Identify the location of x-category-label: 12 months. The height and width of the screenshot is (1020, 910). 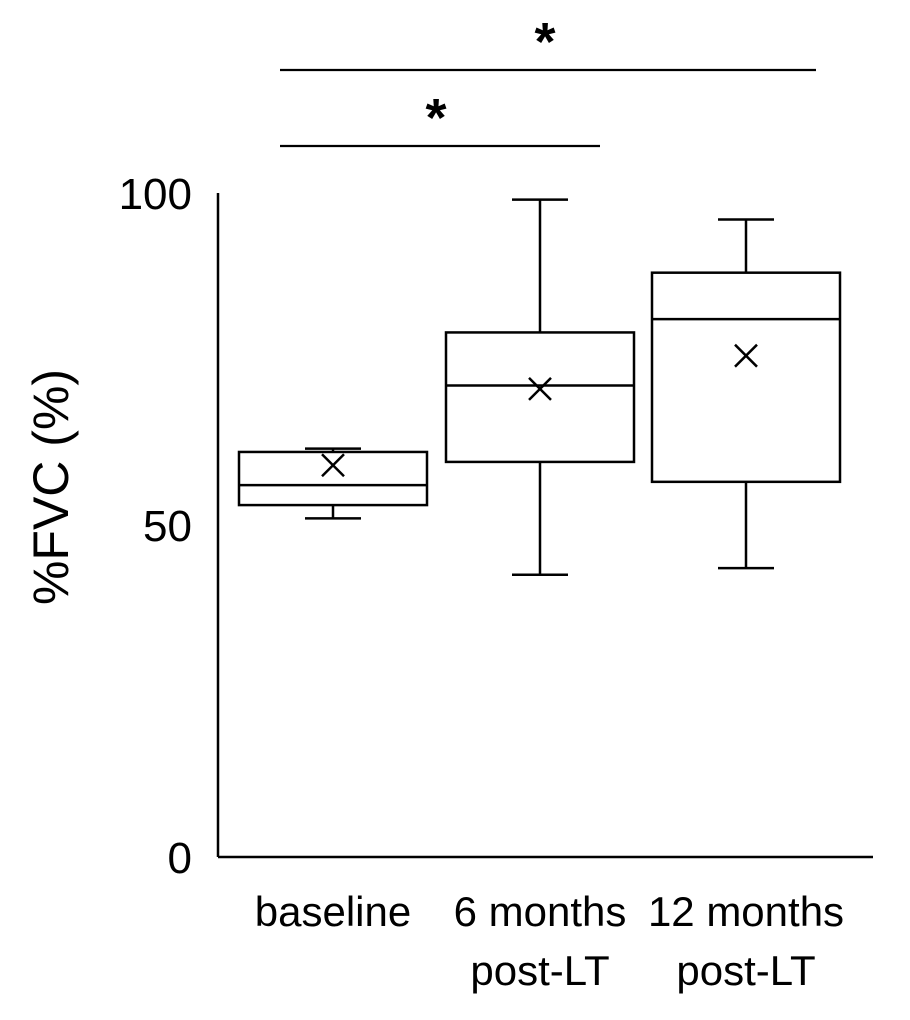
(746, 911).